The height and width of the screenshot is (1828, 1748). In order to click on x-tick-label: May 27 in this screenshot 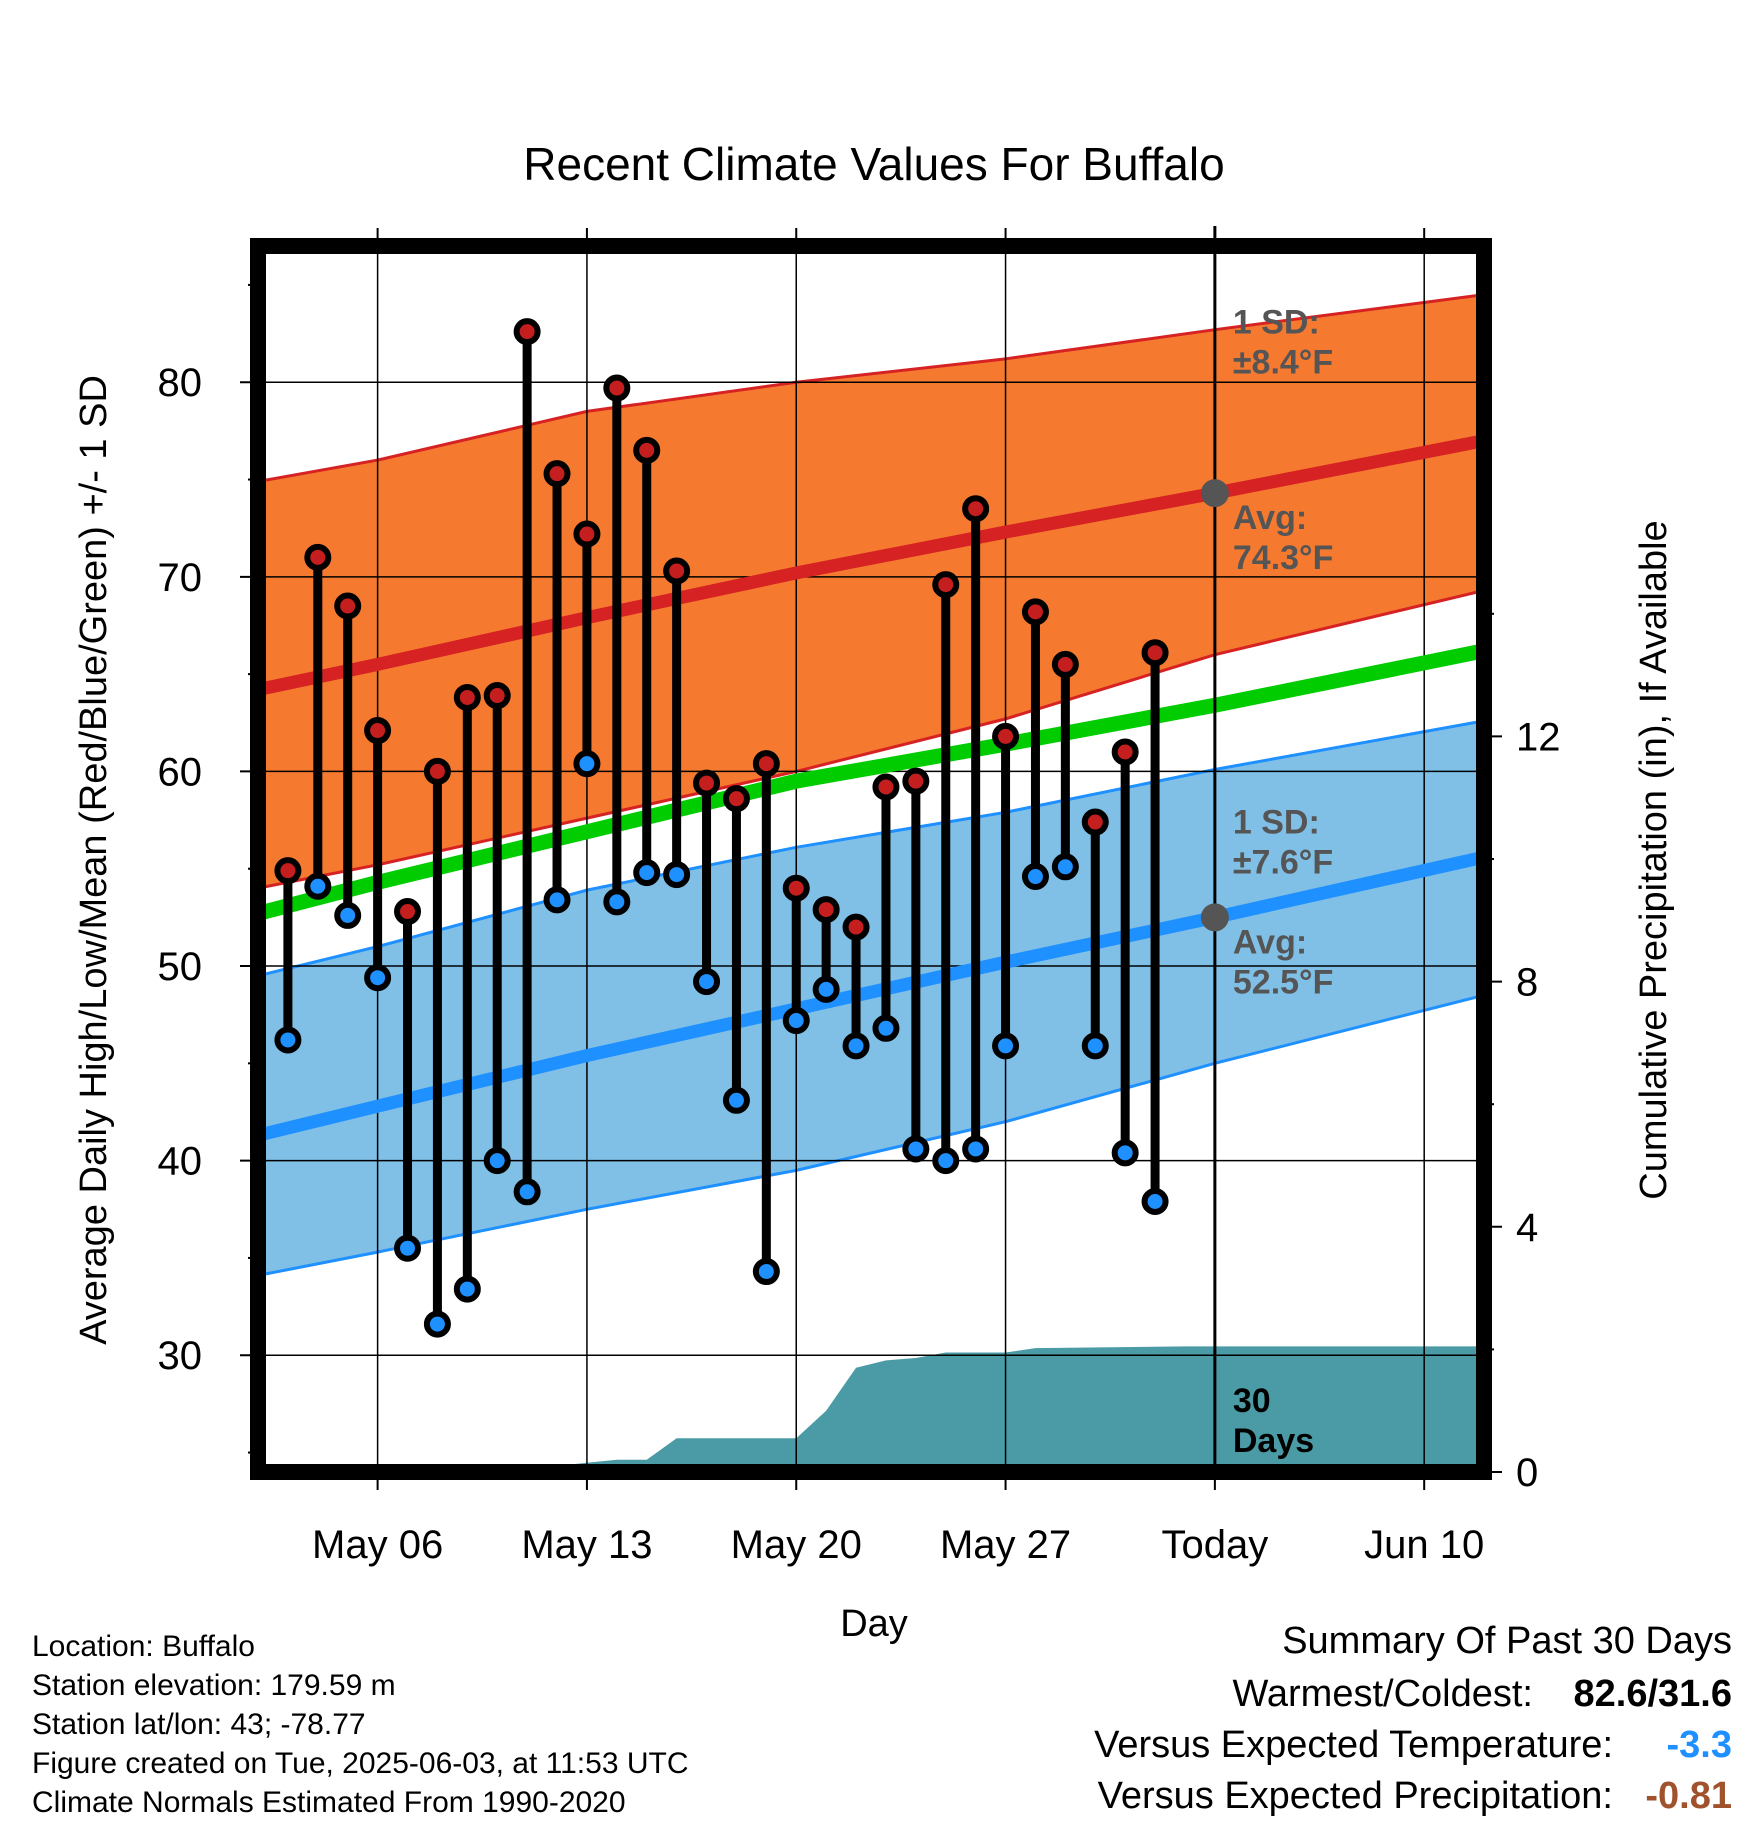, I will do `click(1005, 1545)`.